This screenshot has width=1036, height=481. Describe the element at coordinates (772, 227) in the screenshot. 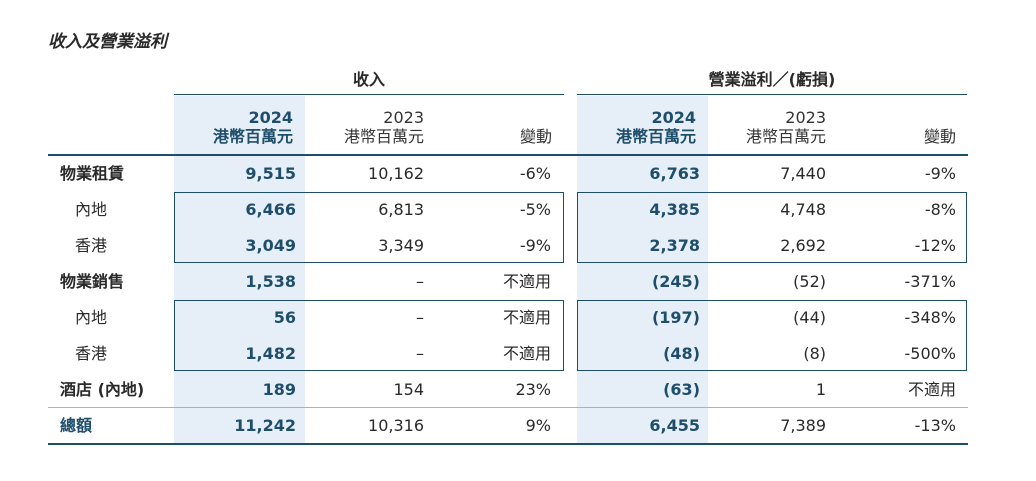

I see `box-rental-op` at that location.